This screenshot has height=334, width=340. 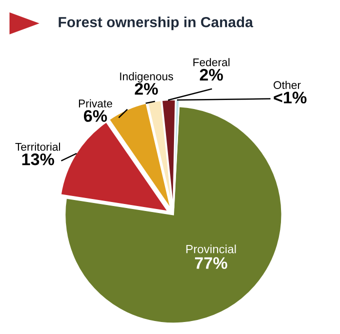 I want to click on data-label: 6%, so click(x=95, y=116).